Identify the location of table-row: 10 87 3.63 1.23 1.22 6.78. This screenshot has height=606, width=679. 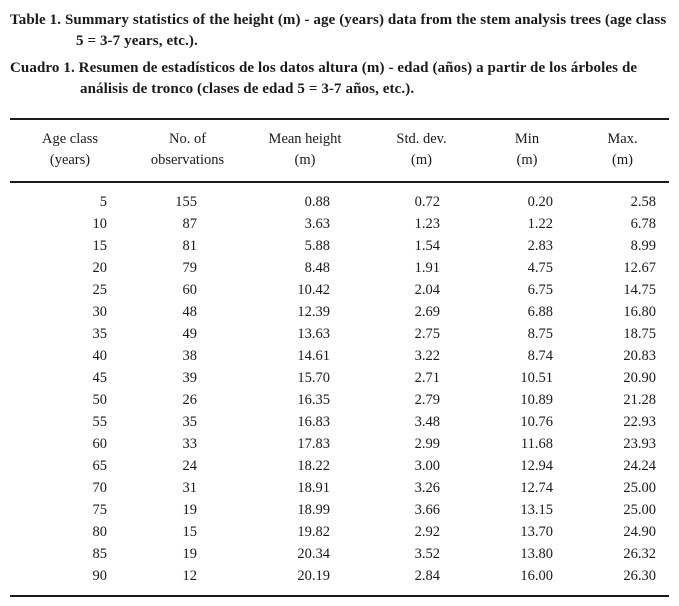
(339, 224).